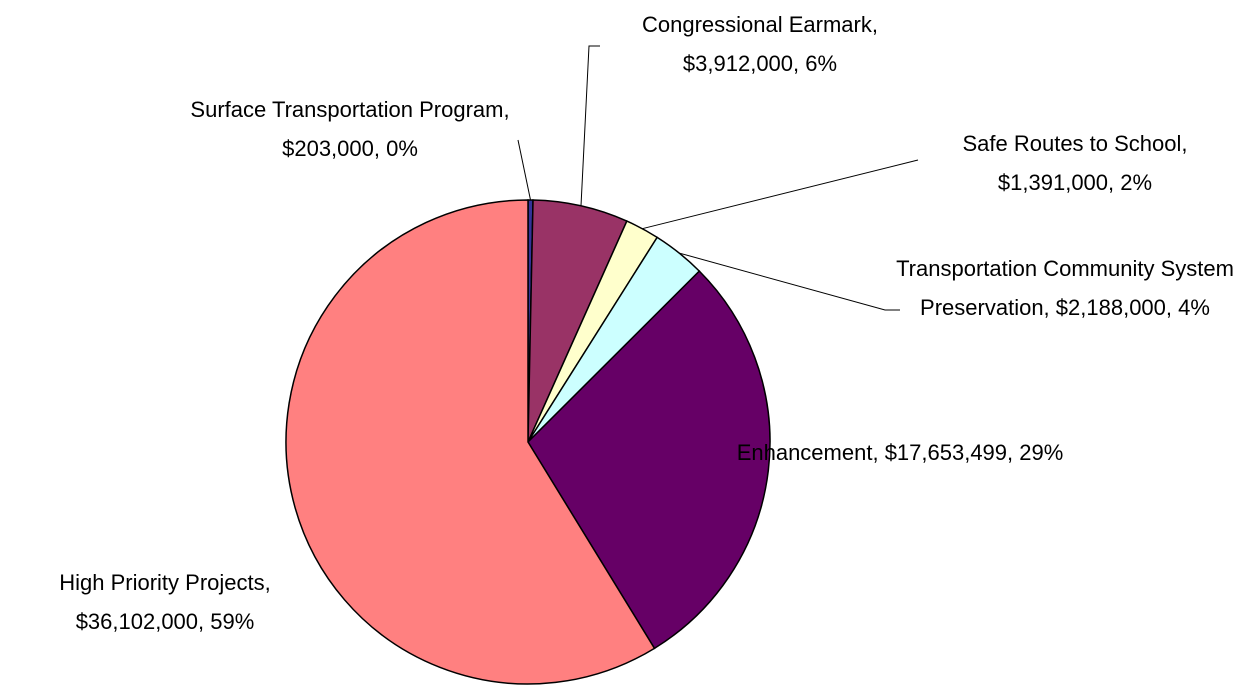 Image resolution: width=1248 pixels, height=693 pixels. Describe the element at coordinates (760, 63) in the screenshot. I see `value-label: $3,912,000, 6%` at that location.